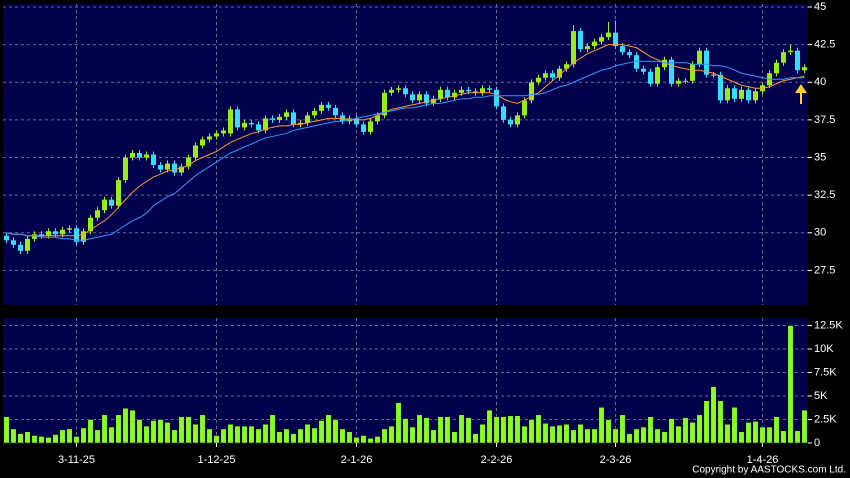  I want to click on y-tick-label: 32.5, so click(824, 195).